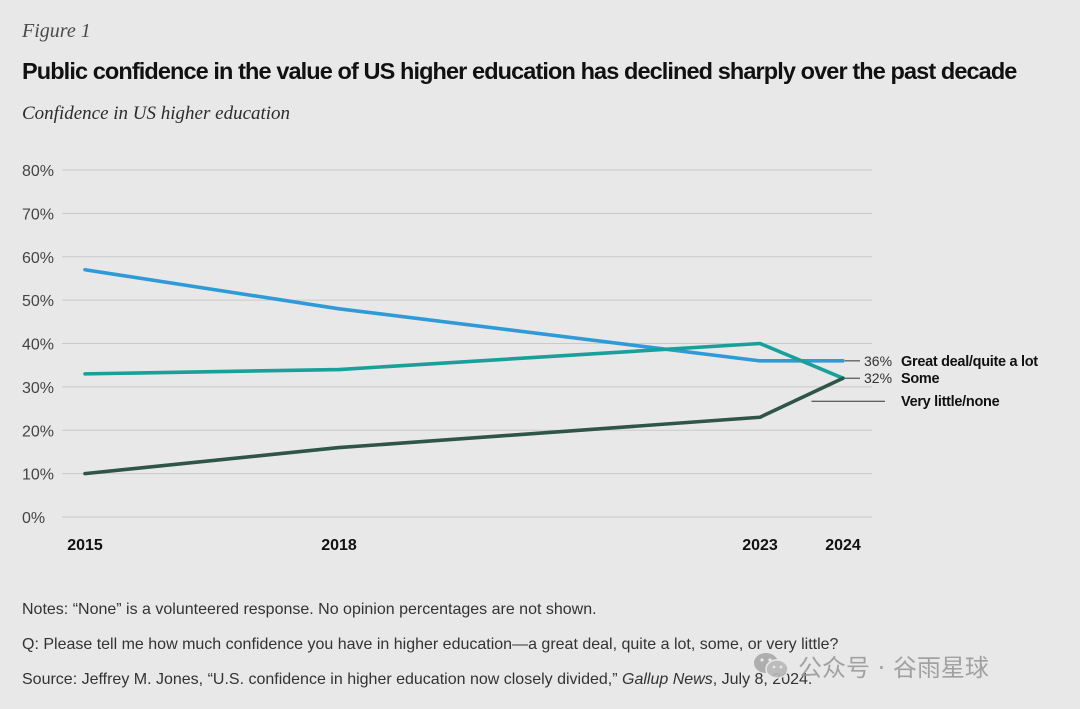 This screenshot has height=709, width=1080. What do you see at coordinates (760, 545) in the screenshot?
I see `x-tick-label: 2023` at bounding box center [760, 545].